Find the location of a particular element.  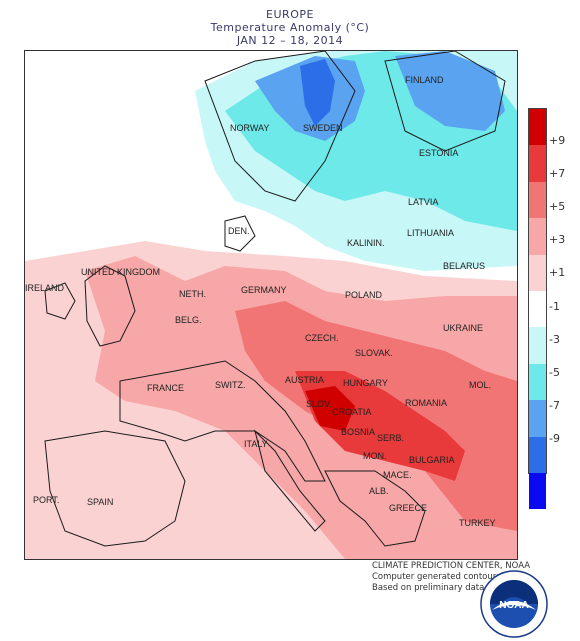

label-germany: GERMANY is located at coordinates (264, 290).